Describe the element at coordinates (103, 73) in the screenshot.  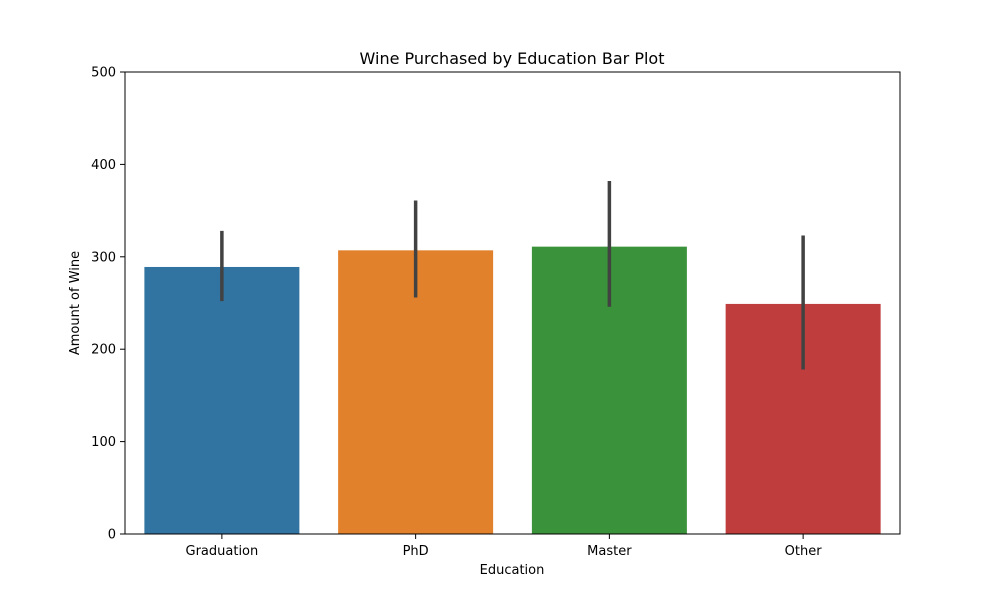
I see `y-tick-label: 500` at that location.